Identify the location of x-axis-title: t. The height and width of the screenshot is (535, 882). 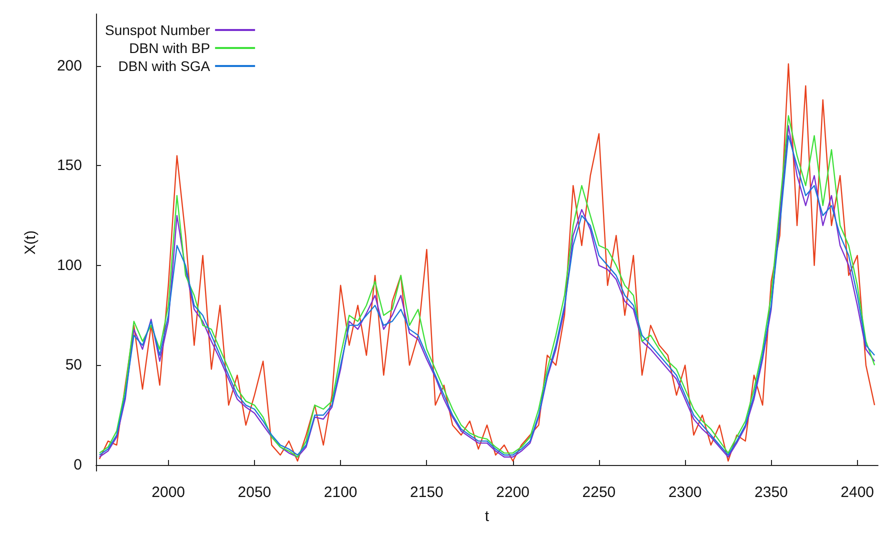
(487, 516).